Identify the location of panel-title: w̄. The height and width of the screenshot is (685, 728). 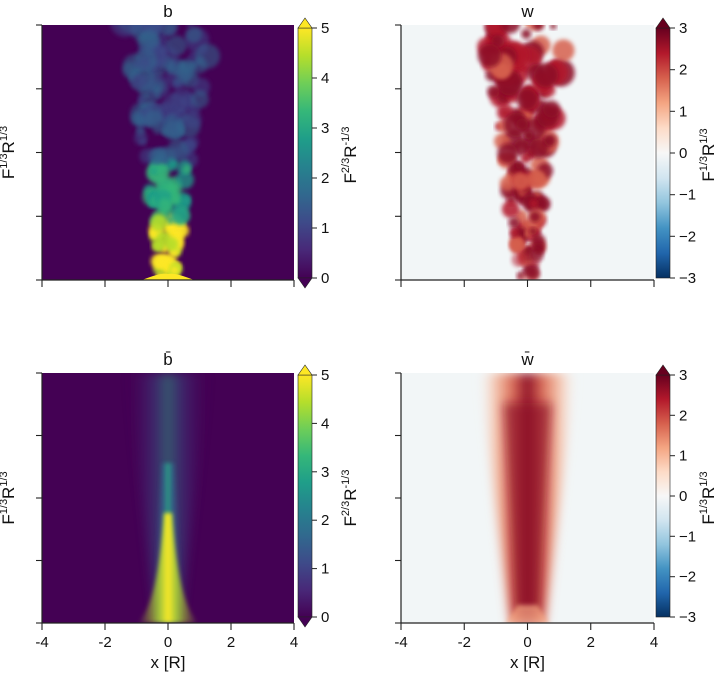
(527, 359).